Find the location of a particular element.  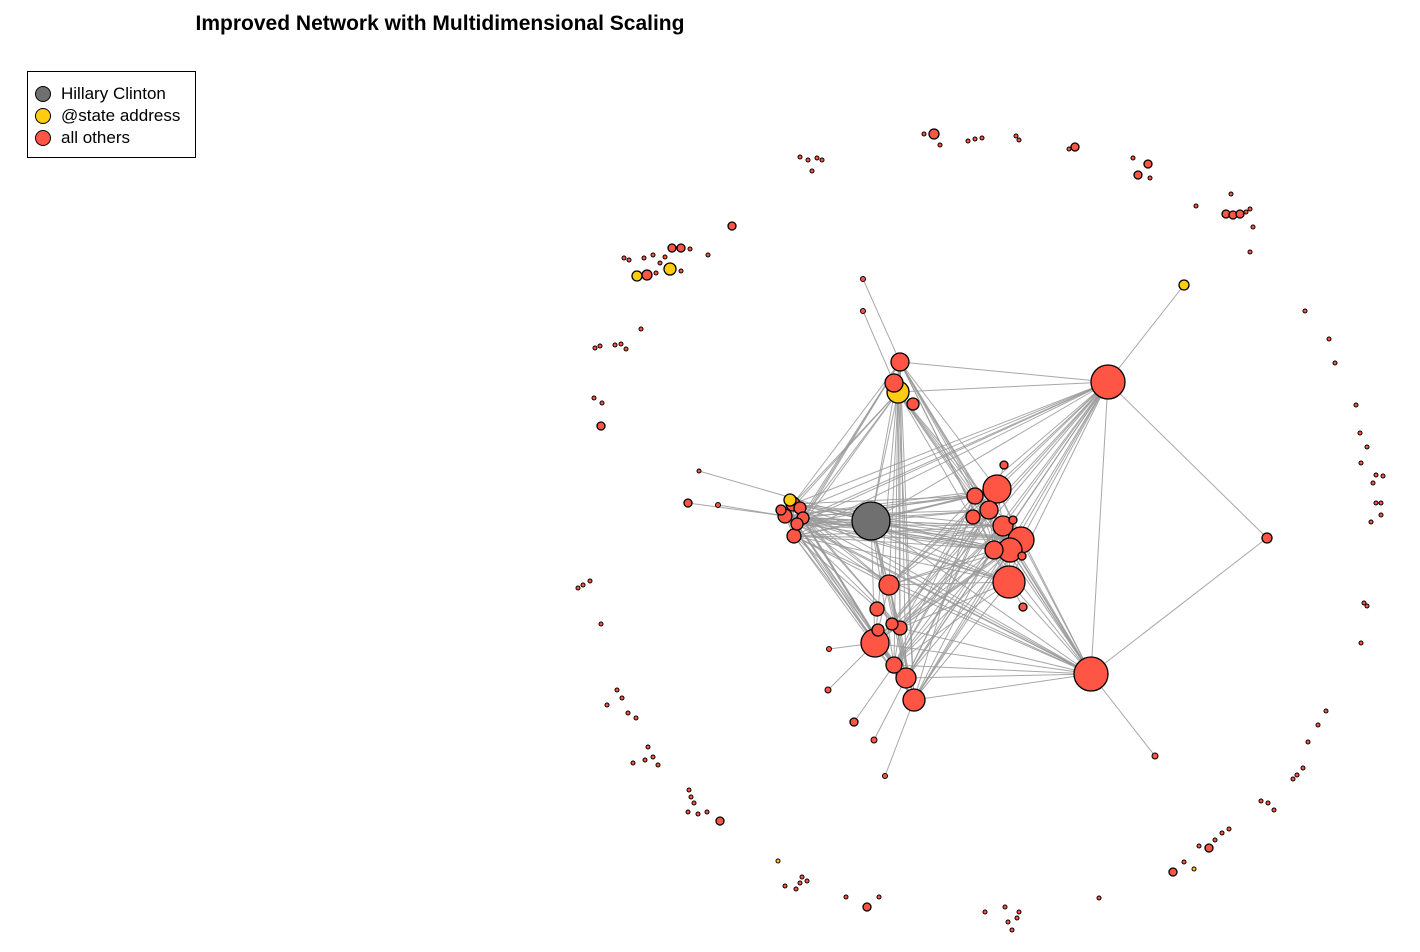

legend-item-state: @state address is located at coordinates (107, 116).